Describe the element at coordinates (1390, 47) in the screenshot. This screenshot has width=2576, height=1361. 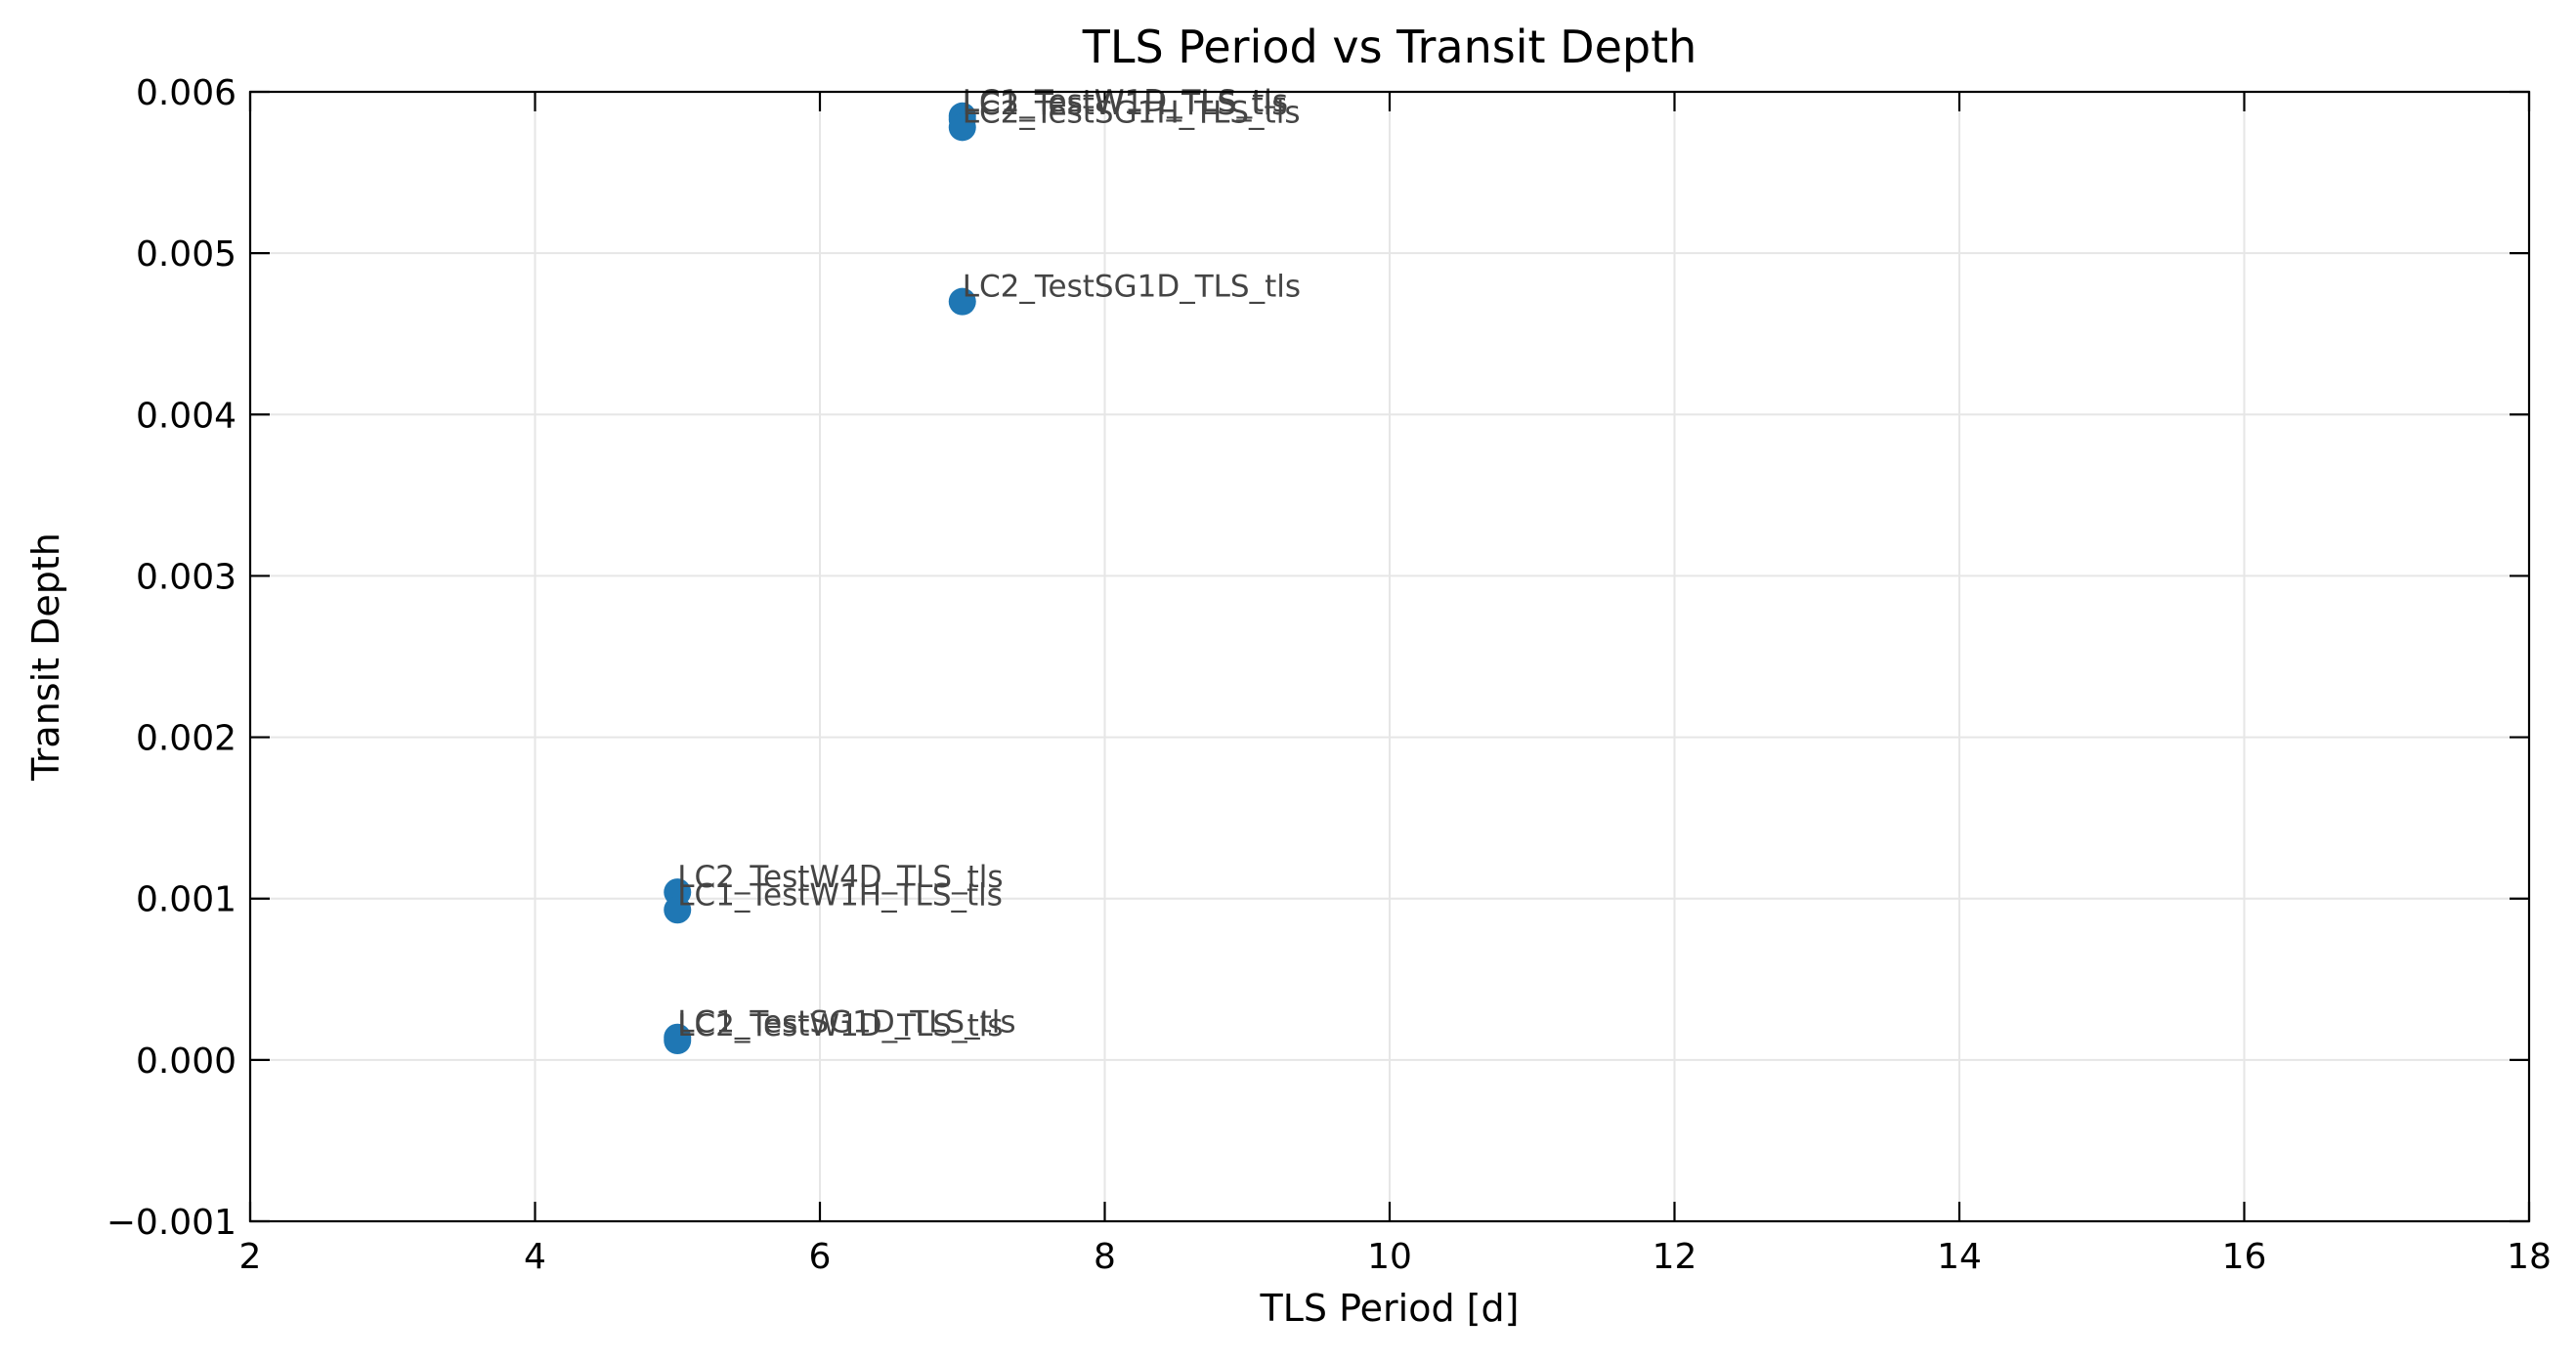
I see `chart-title: TLS Period vs Transit Depth` at that location.